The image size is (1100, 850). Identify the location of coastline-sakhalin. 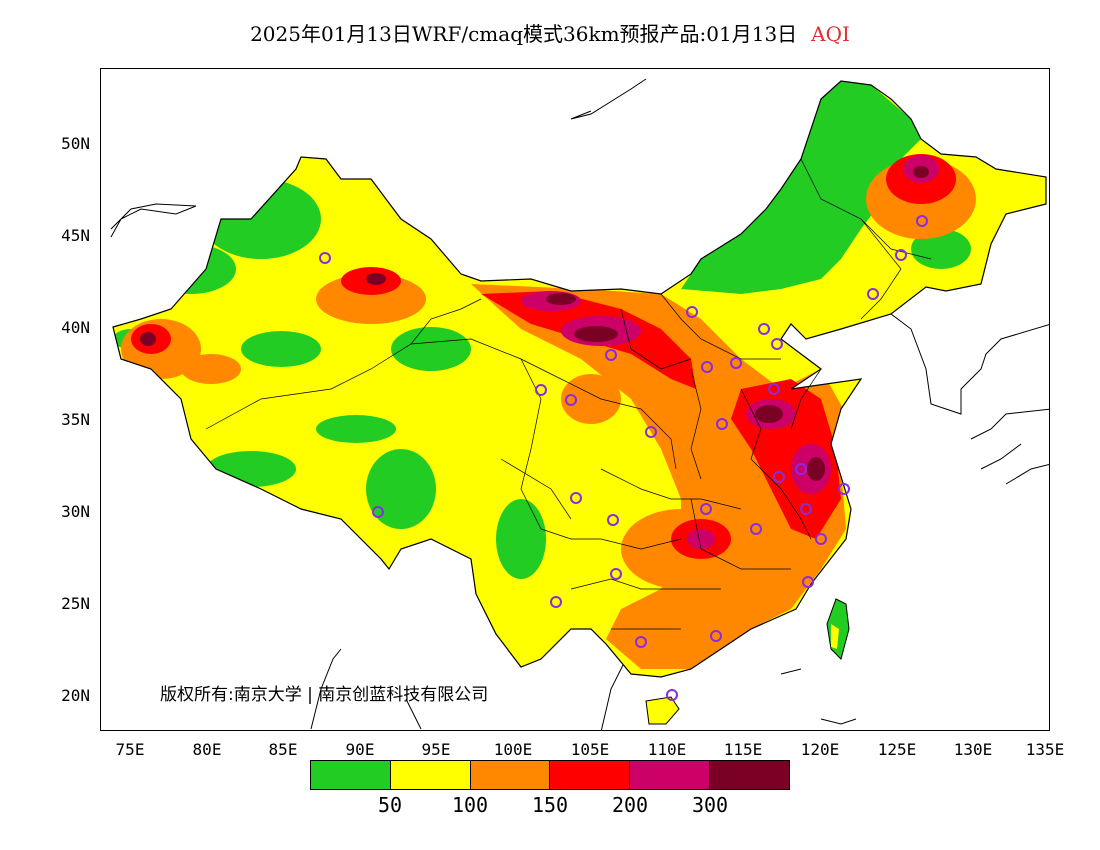
(608, 99).